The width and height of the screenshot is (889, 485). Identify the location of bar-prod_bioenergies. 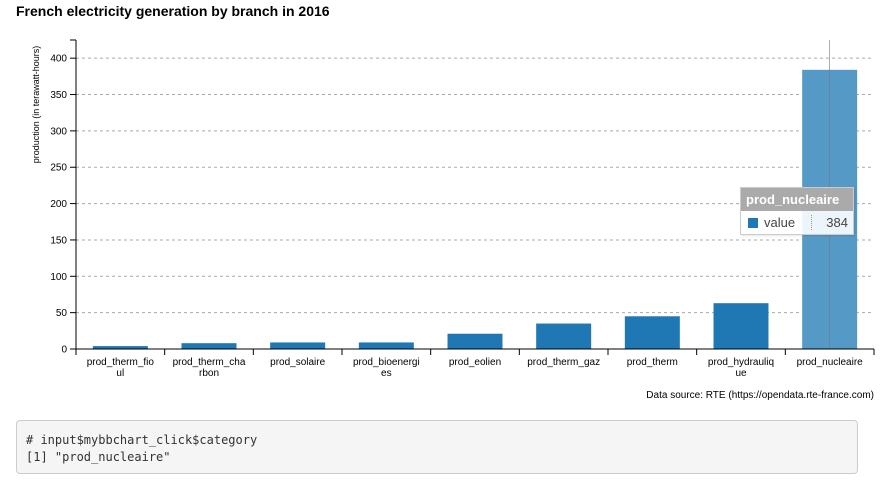
(386, 345).